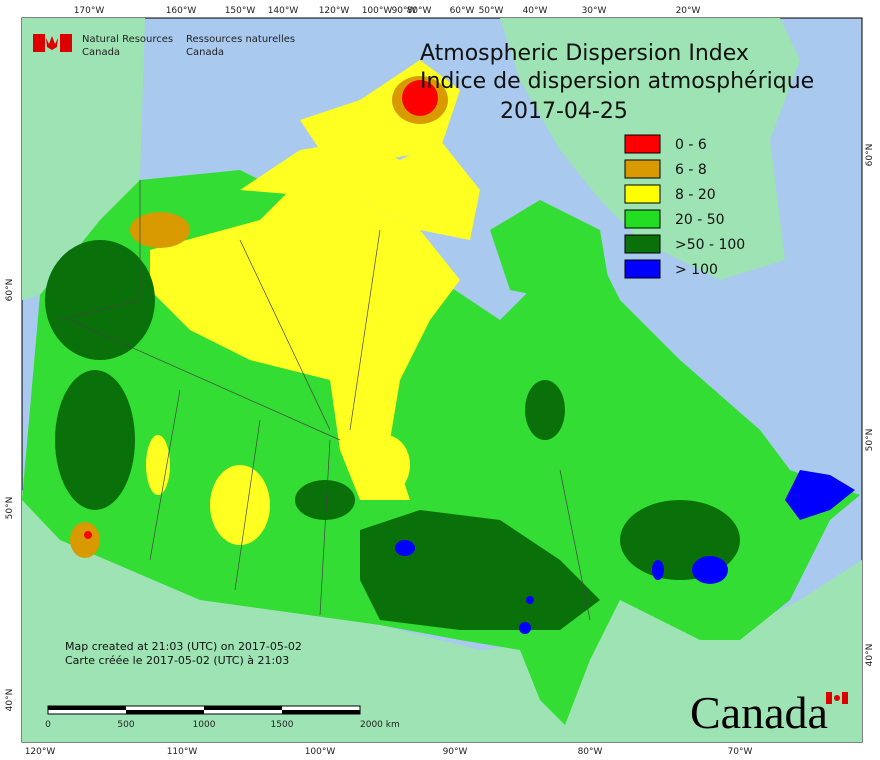 The width and height of the screenshot is (880, 760). Describe the element at coordinates (691, 170) in the screenshot. I see `legend-label: 6 - 8` at that location.